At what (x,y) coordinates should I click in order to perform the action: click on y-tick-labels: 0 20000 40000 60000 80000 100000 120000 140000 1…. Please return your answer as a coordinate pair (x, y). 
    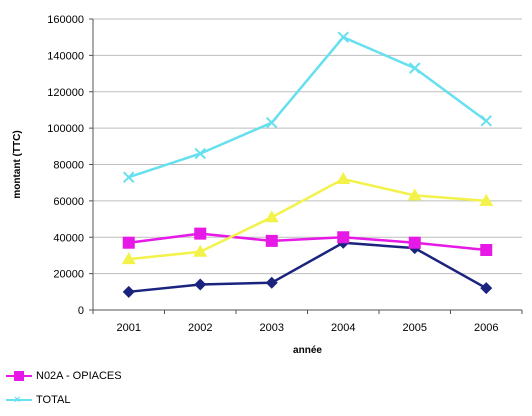
    Looking at the image, I should click on (65, 165).